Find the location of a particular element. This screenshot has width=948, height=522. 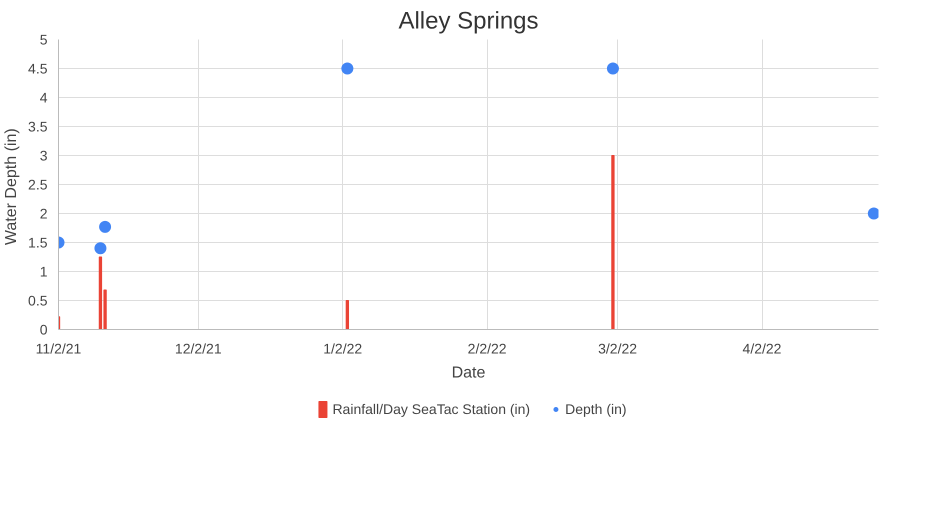

y-tick-label: 4.5 is located at coordinates (38, 68).